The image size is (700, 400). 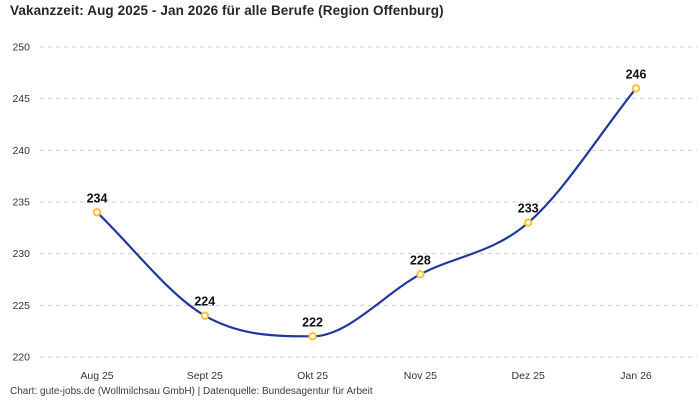 I want to click on x-axis-tick-label: Aug 25, so click(x=96, y=376).